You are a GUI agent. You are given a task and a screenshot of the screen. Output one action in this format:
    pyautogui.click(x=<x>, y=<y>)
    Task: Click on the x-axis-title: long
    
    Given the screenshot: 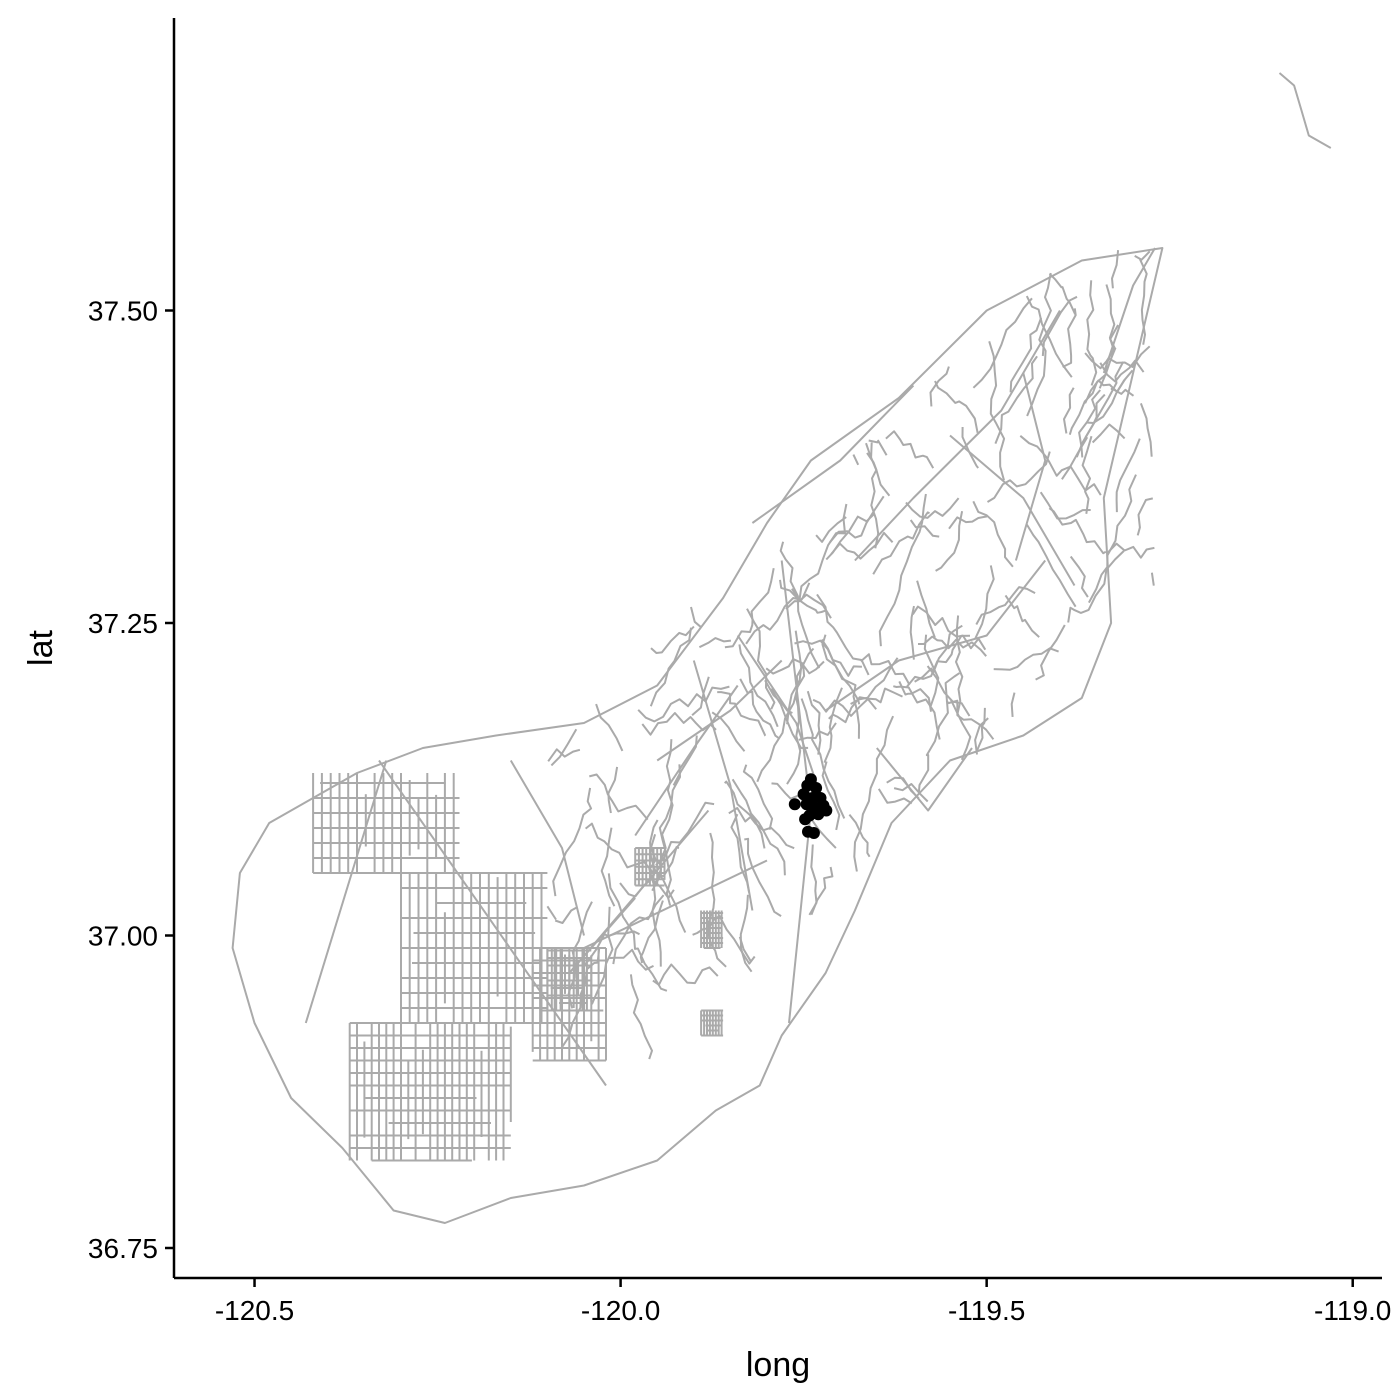 What is the action you would take?
    pyautogui.click(x=778, y=1365)
    